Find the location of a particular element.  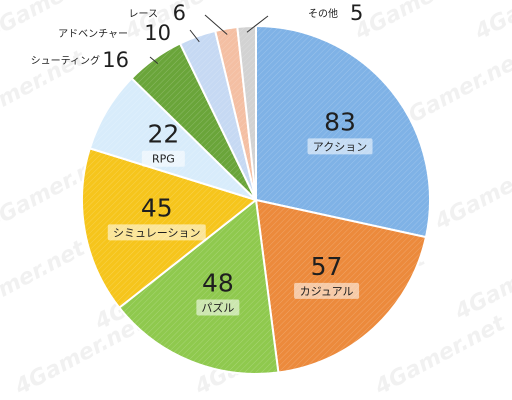

category-label: その他 is located at coordinates (323, 13).